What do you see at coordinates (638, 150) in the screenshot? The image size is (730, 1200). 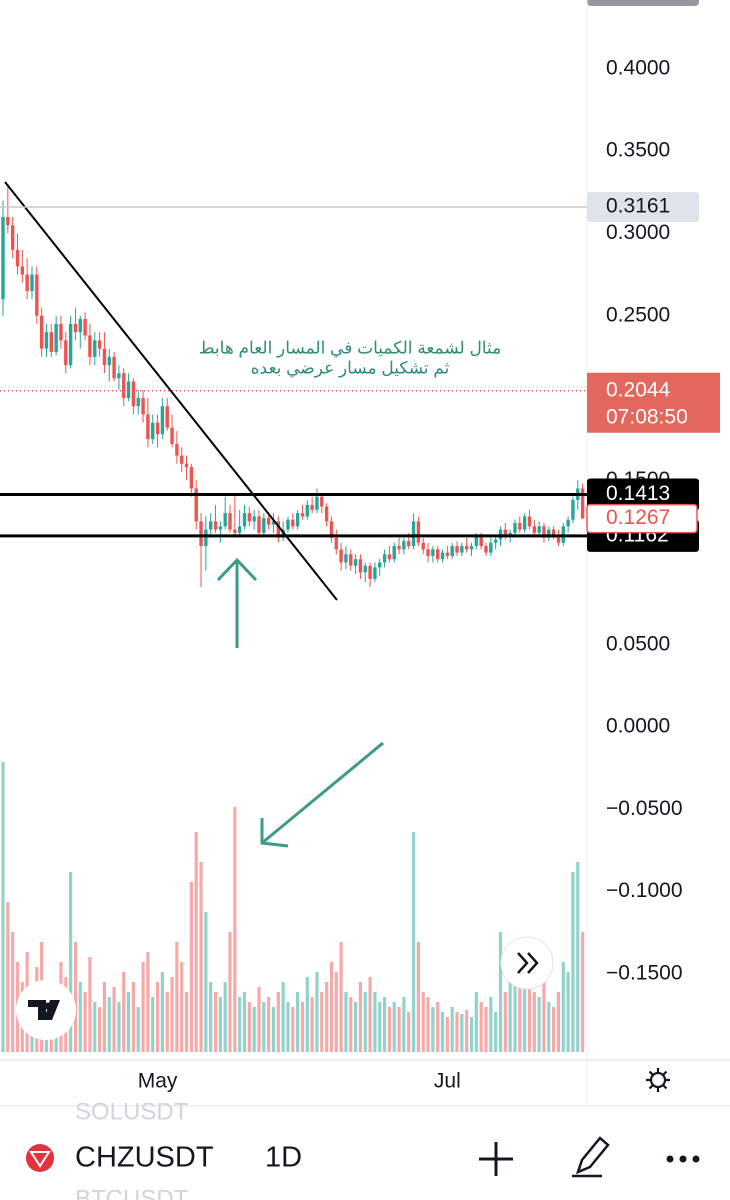 I see `y-tick-label: 0.3500` at bounding box center [638, 150].